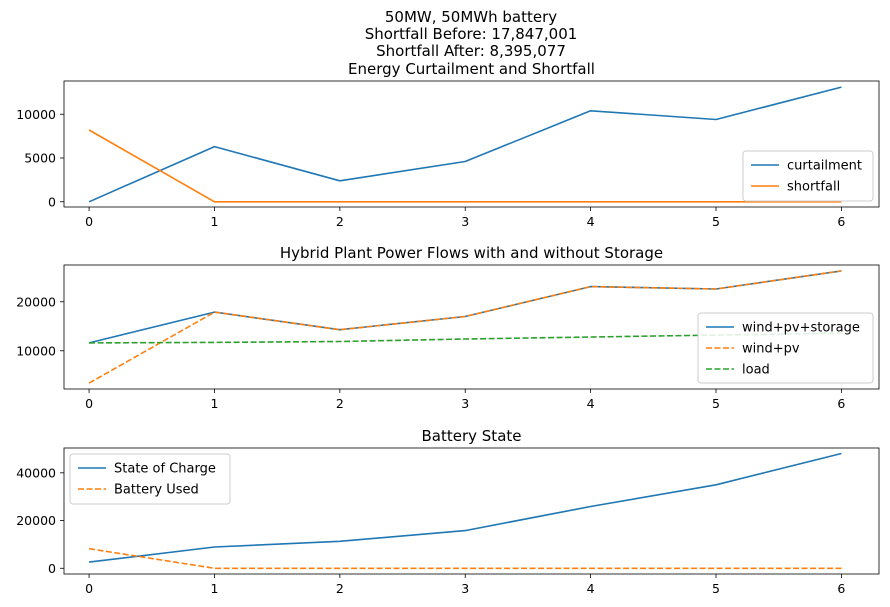  I want to click on figure-title-line-3: Shortfall After: 8,395,077, so click(471, 51).